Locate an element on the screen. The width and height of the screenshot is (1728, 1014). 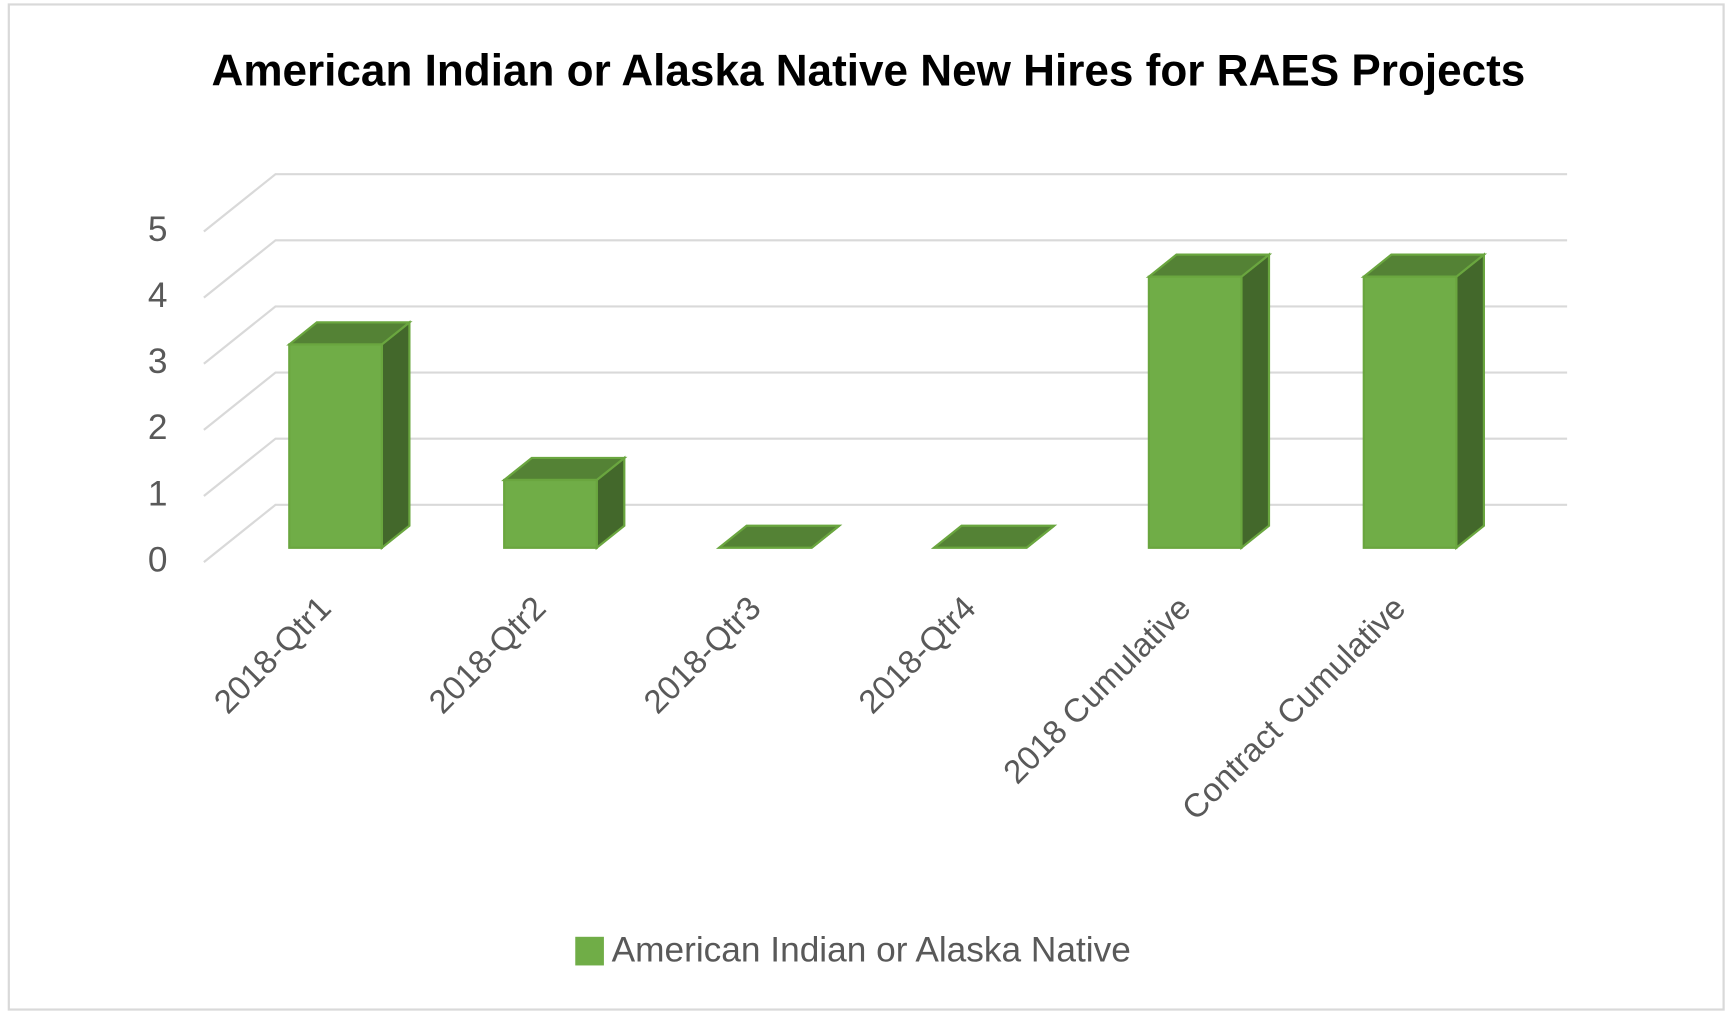
y-tick-label: 5 is located at coordinates (158, 229).